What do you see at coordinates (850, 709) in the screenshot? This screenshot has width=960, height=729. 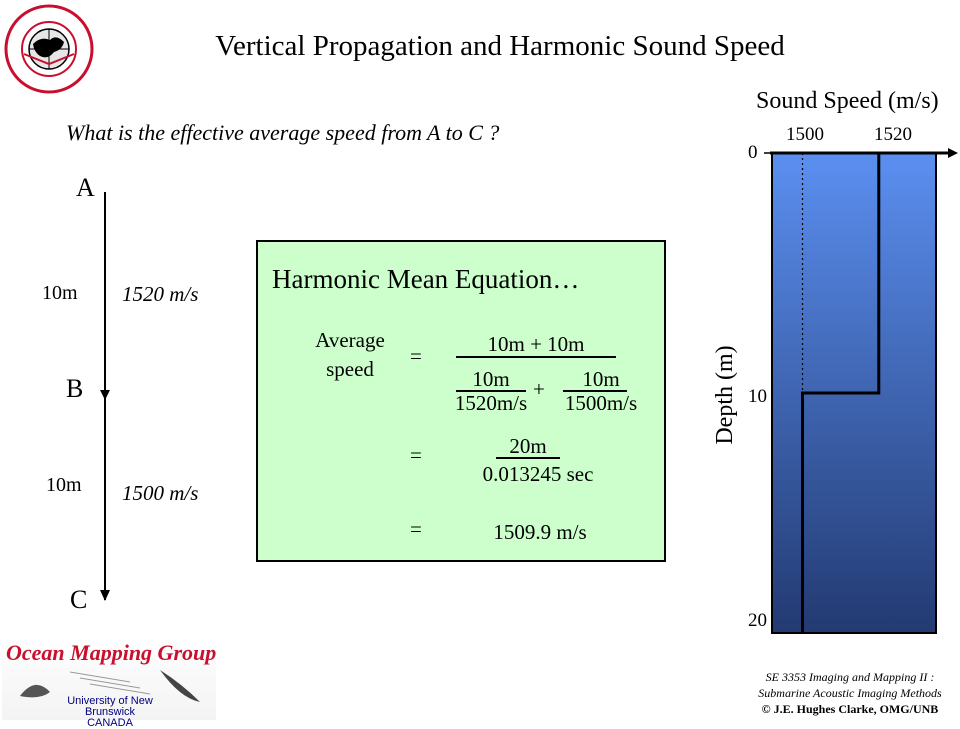 I see `copyright: © J.E. Hughes Clarke, OMG/UNB` at bounding box center [850, 709].